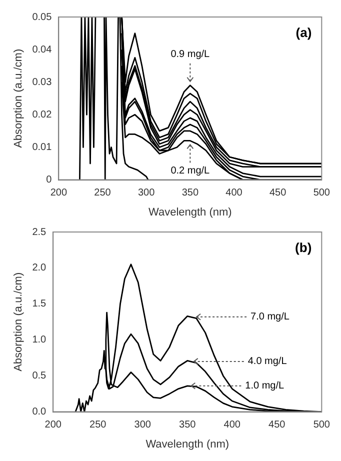 The width and height of the screenshot is (341, 461). I want to click on y-tick-label: 0.01, so click(42, 147).